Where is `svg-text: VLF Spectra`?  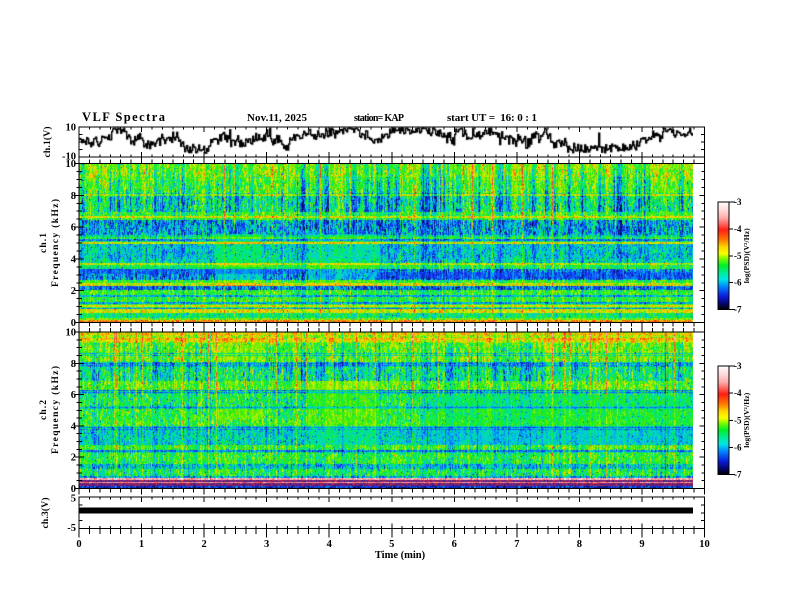
svg-text: VLF Spectra is located at coordinates (124, 117).